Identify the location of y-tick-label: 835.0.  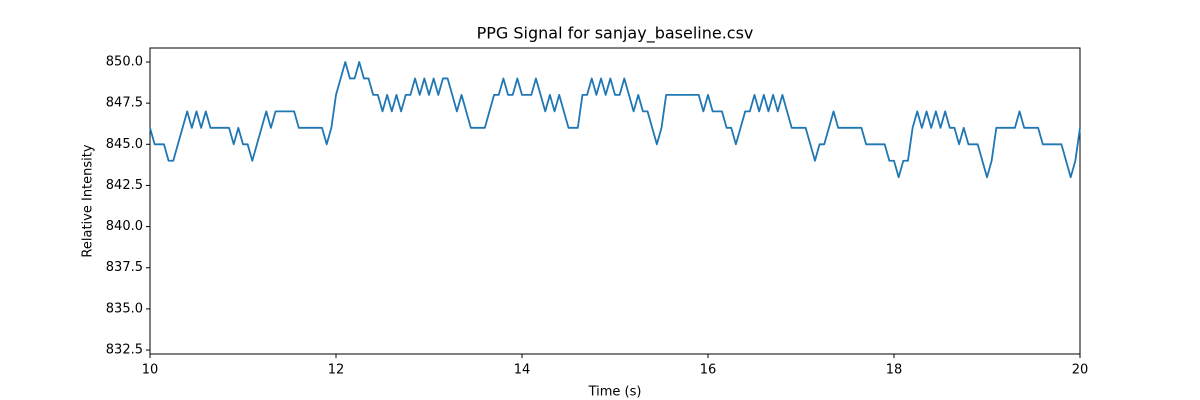
(124, 308).